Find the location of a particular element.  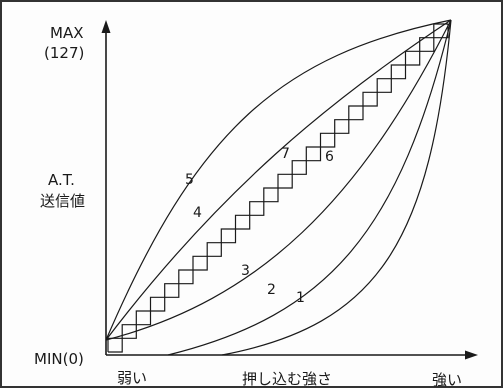

x-strong-label: 強い is located at coordinates (447, 379).